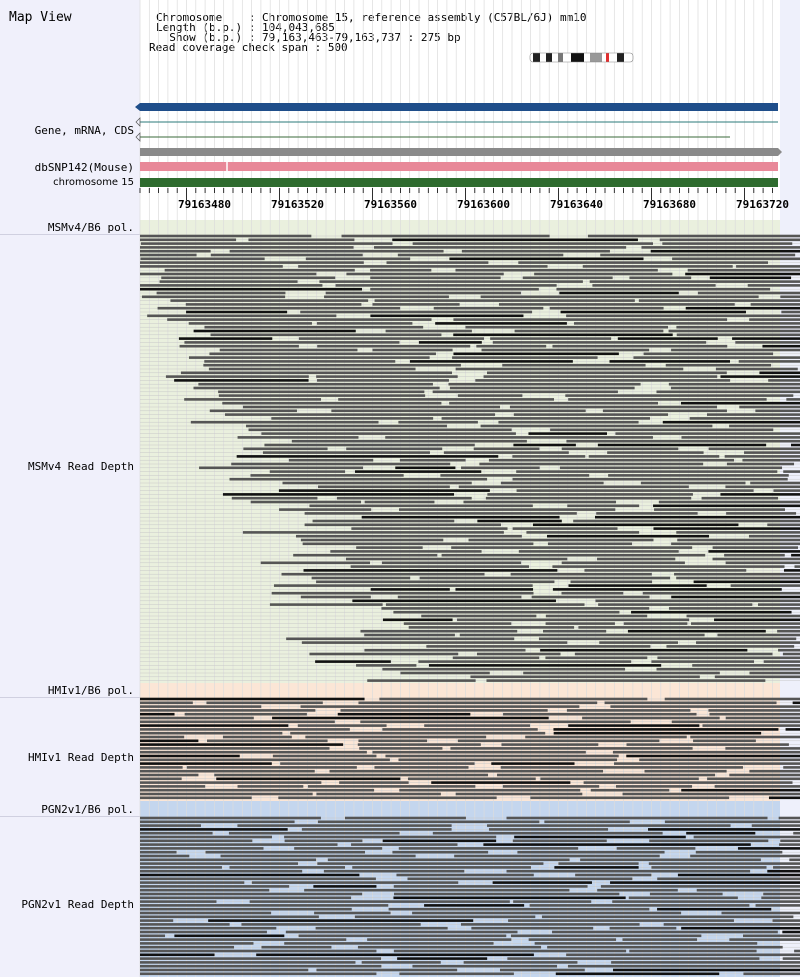  What do you see at coordinates (77, 904) in the screenshot?
I see `pgn-depth-label: PGN2v1 Read Depth` at bounding box center [77, 904].